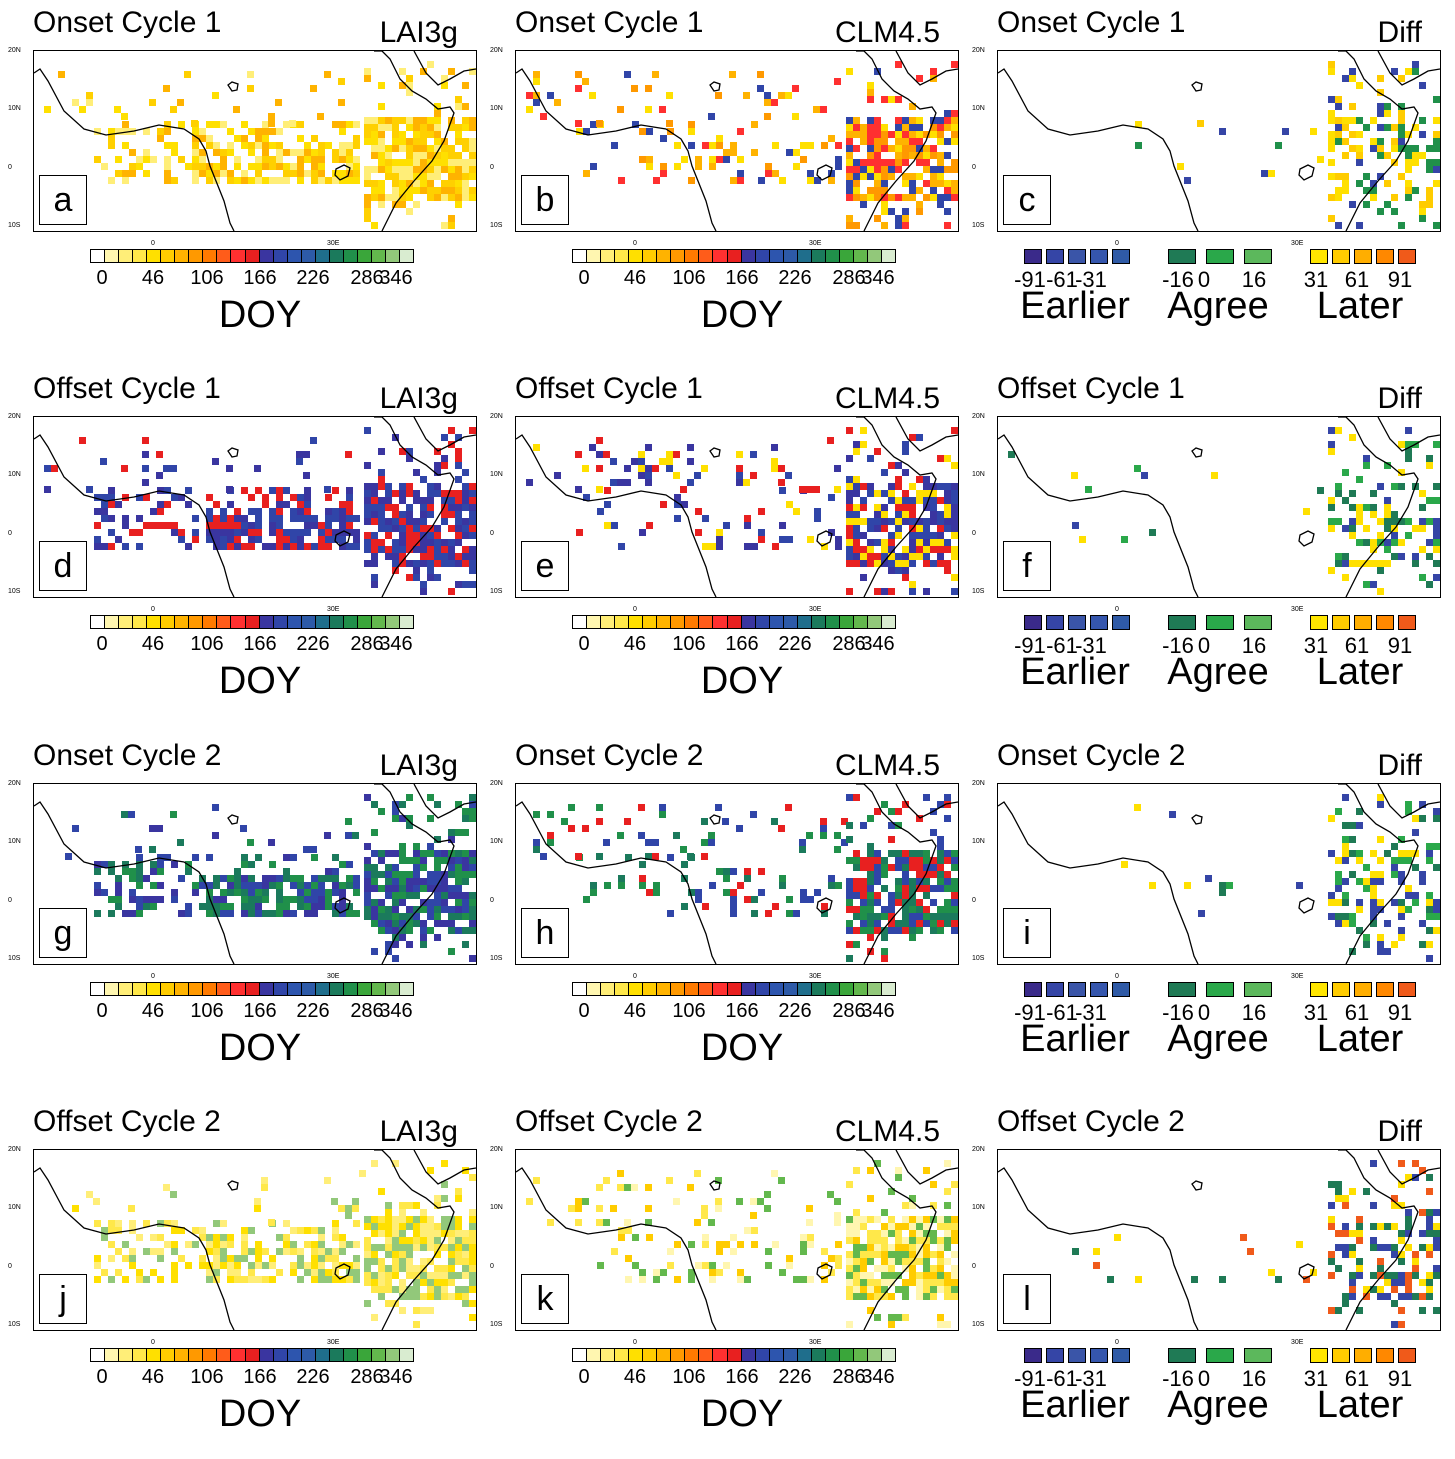 This screenshot has height=1459, width=1455. What do you see at coordinates (609, 22) in the screenshot?
I see `panel-title: Onset Cycle 1` at bounding box center [609, 22].